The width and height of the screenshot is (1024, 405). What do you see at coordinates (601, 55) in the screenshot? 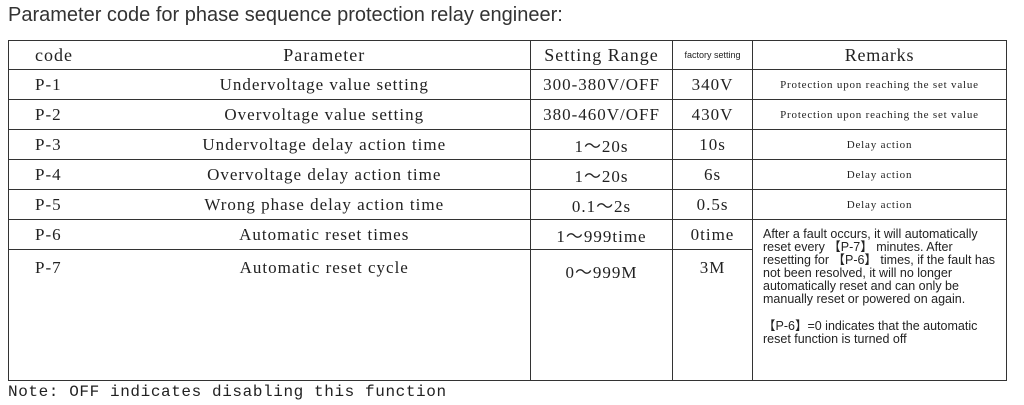
I see `cell: Setting Range` at bounding box center [601, 55].